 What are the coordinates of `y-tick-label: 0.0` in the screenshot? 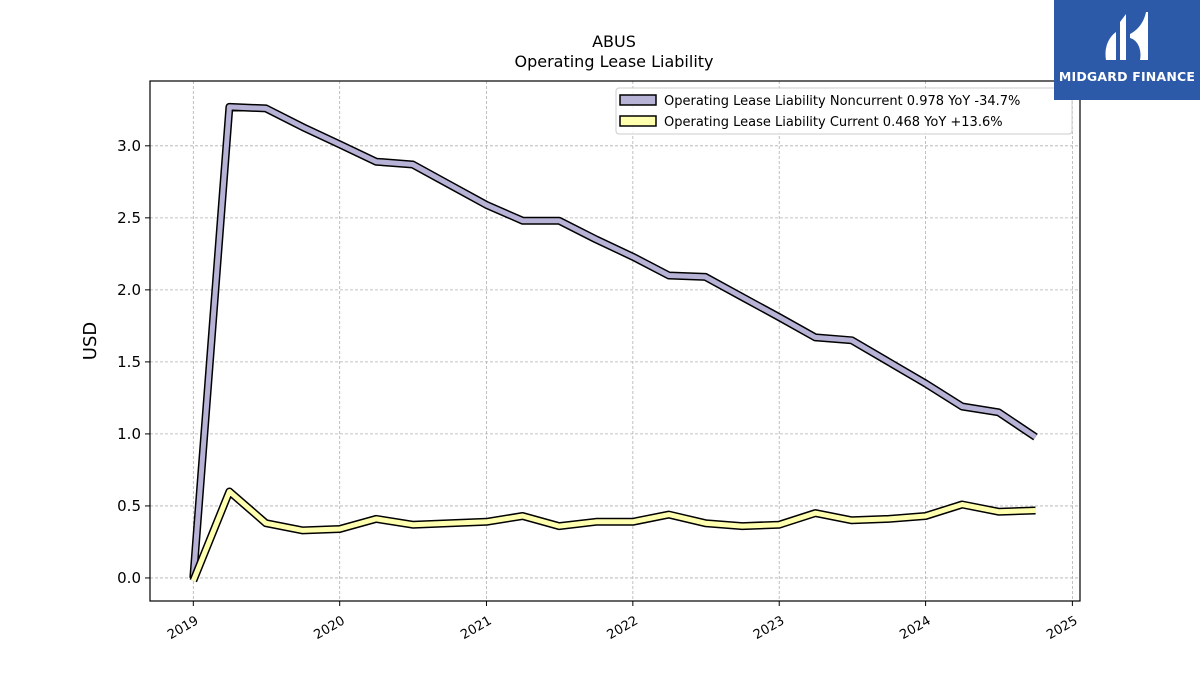 It's located at (129, 578).